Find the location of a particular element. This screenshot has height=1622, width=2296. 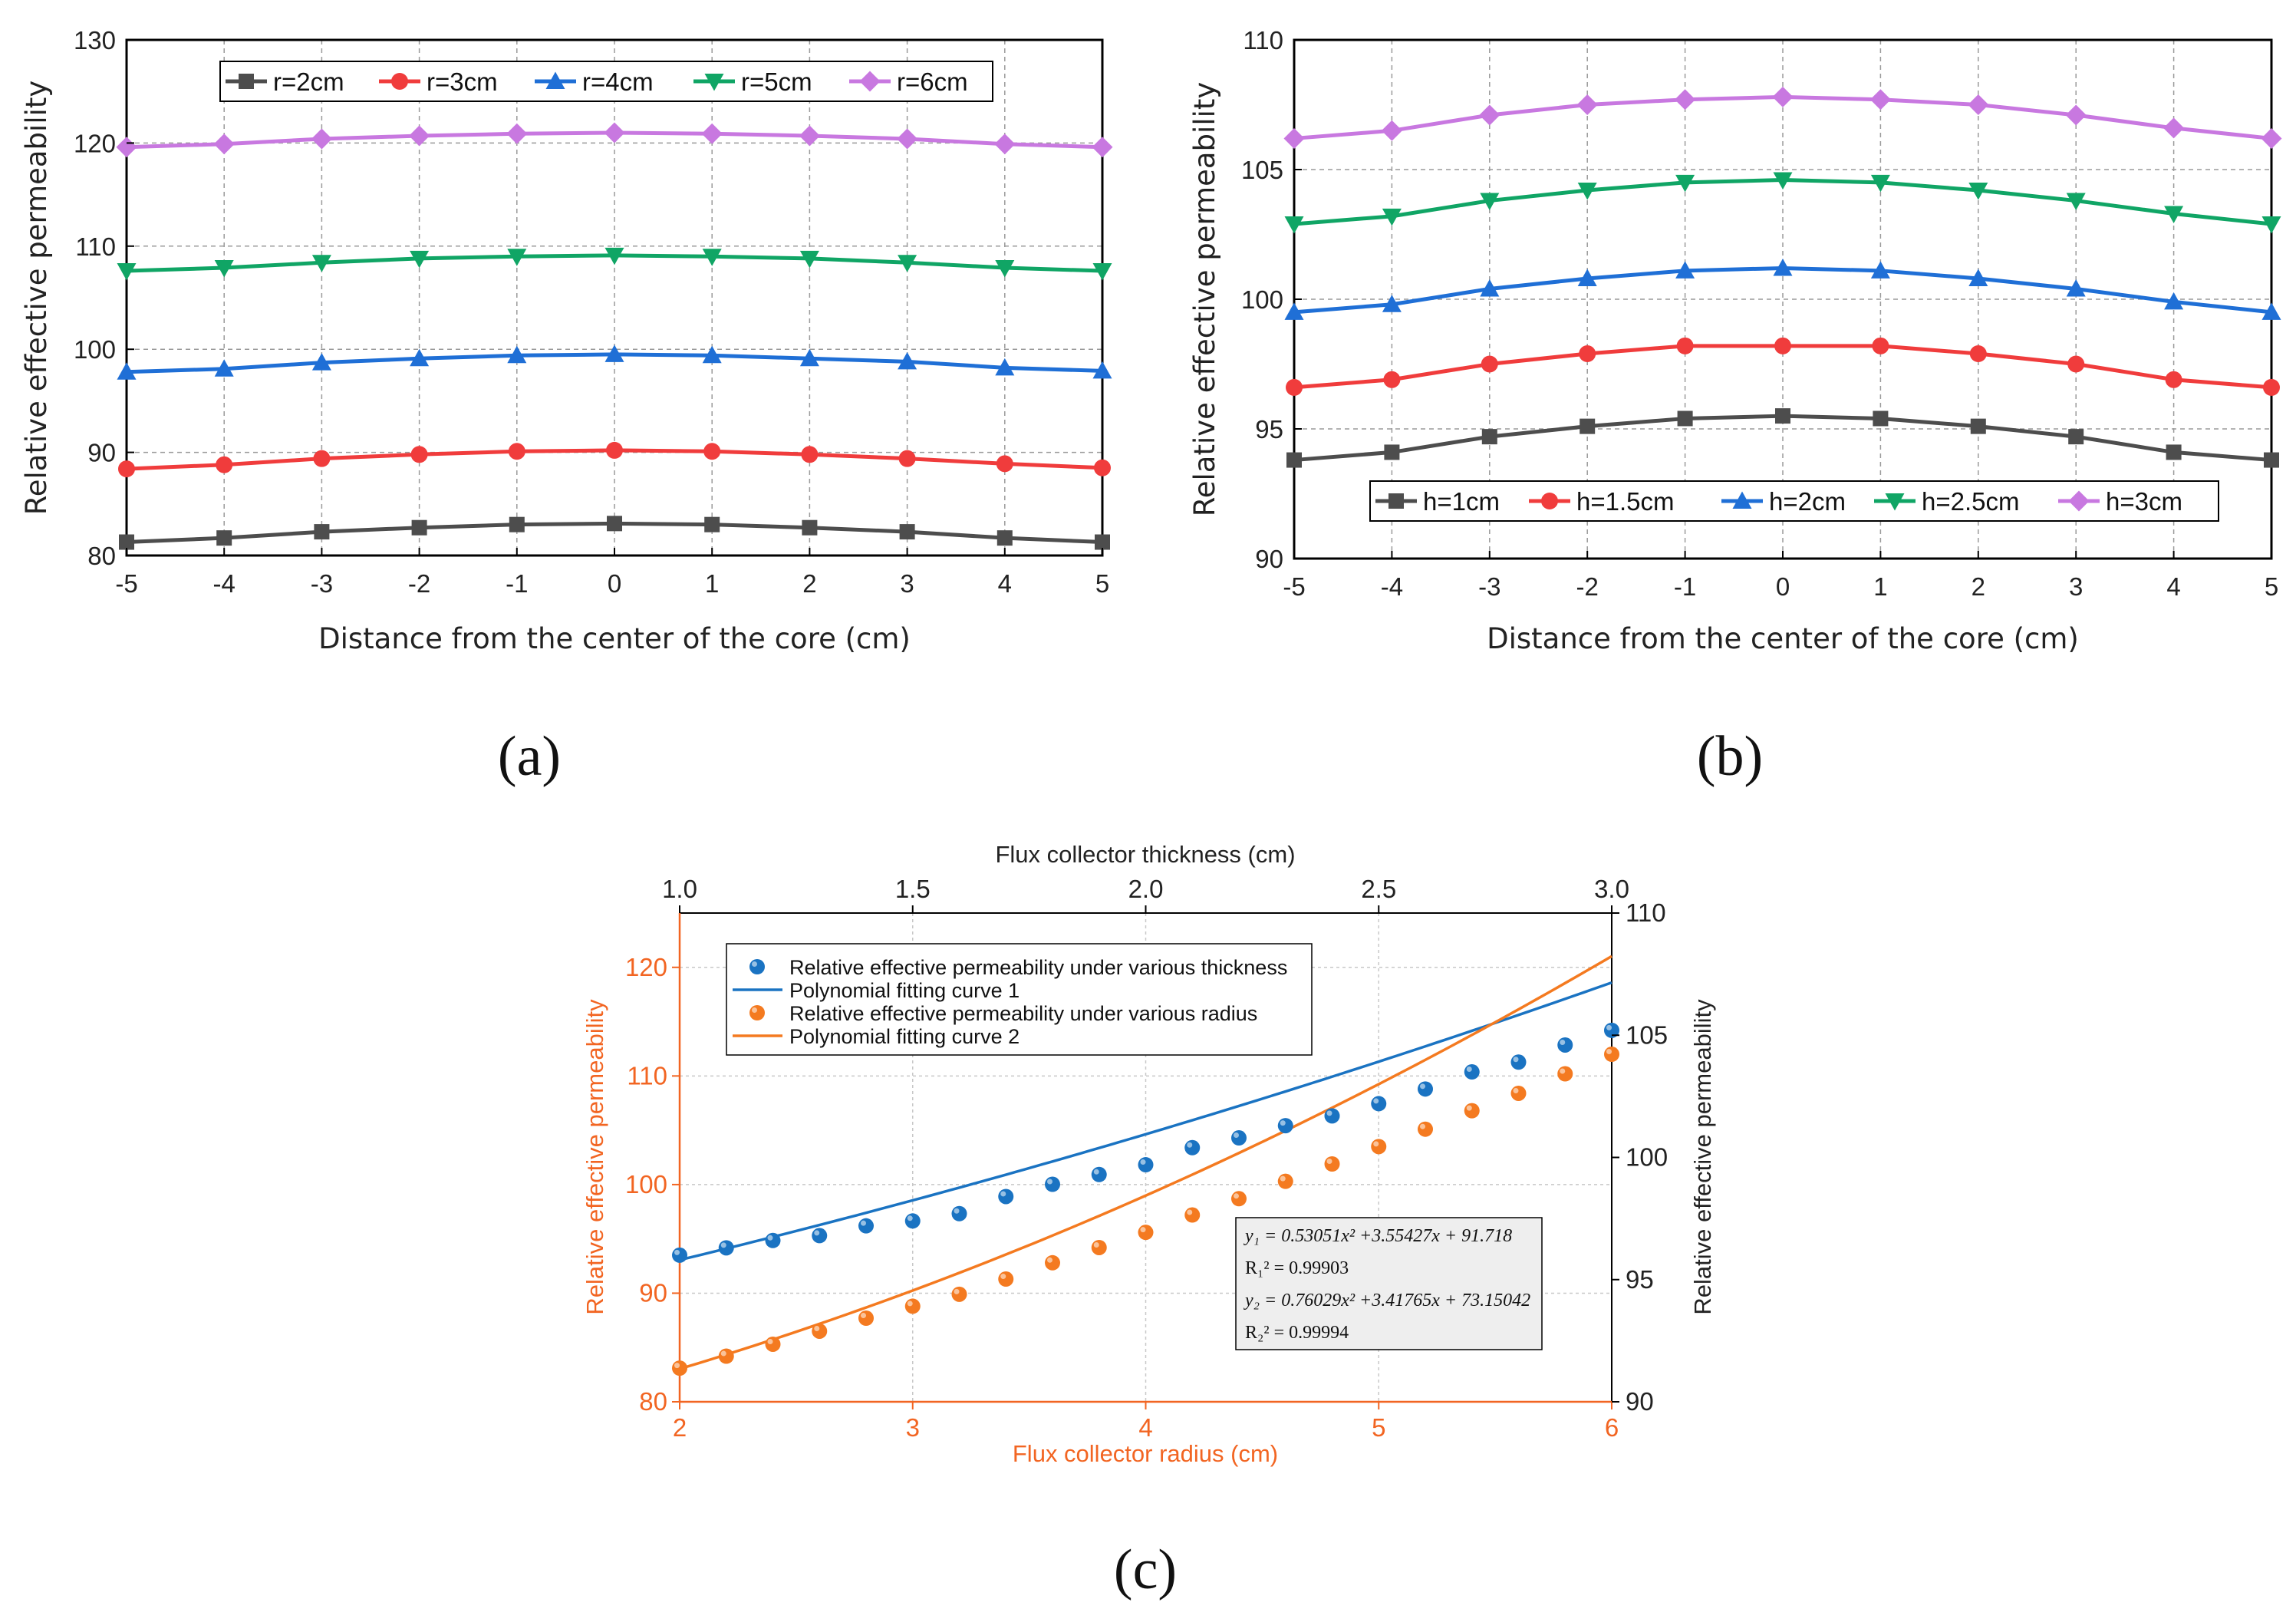

a-y-axis-label: Relative effective permeability is located at coordinates (36, 298).